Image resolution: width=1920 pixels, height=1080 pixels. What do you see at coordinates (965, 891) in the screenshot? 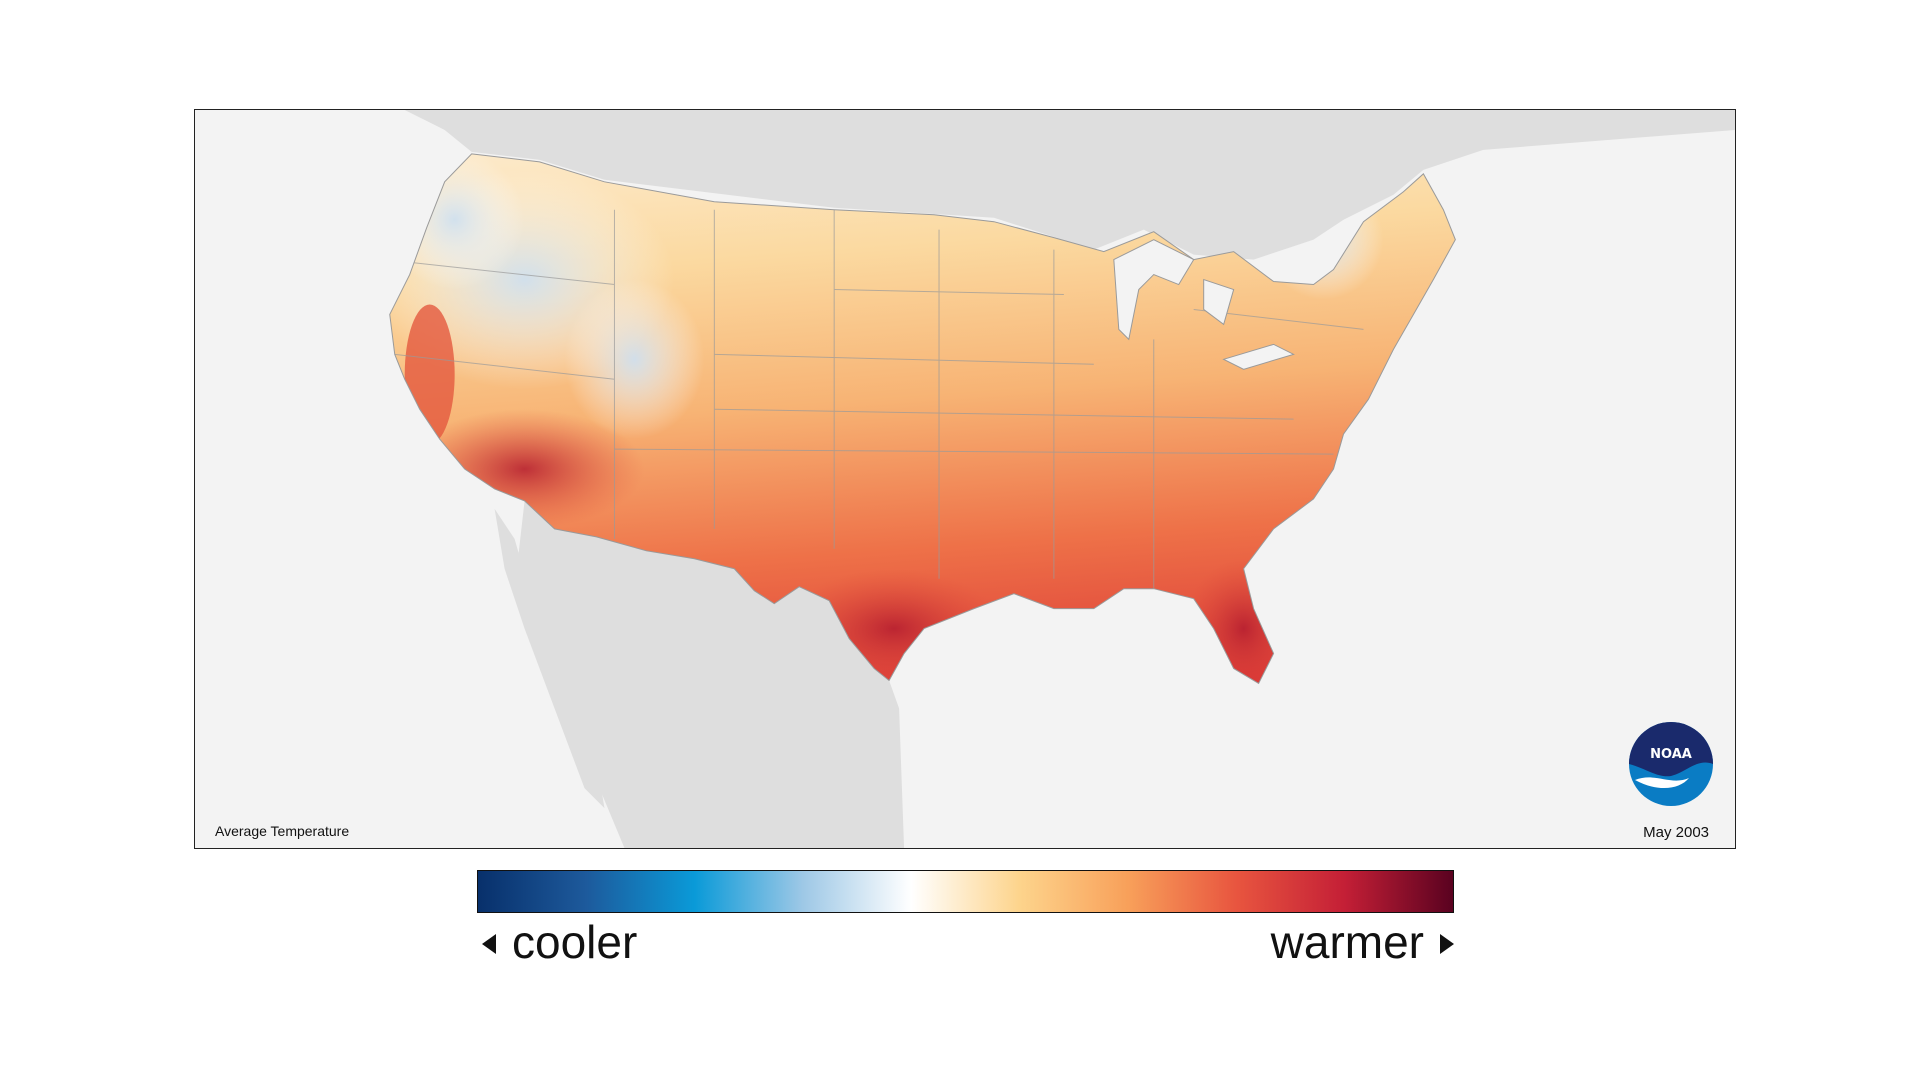
I see `temperature-colorbar` at bounding box center [965, 891].